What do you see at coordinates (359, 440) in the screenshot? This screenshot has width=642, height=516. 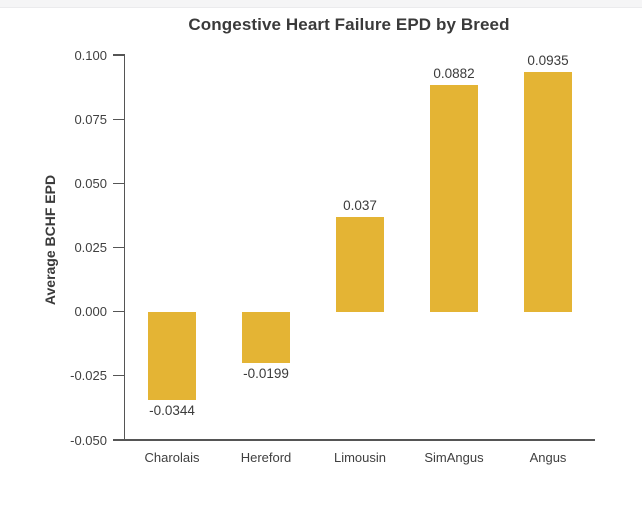 I see `x-axis-spine` at bounding box center [359, 440].